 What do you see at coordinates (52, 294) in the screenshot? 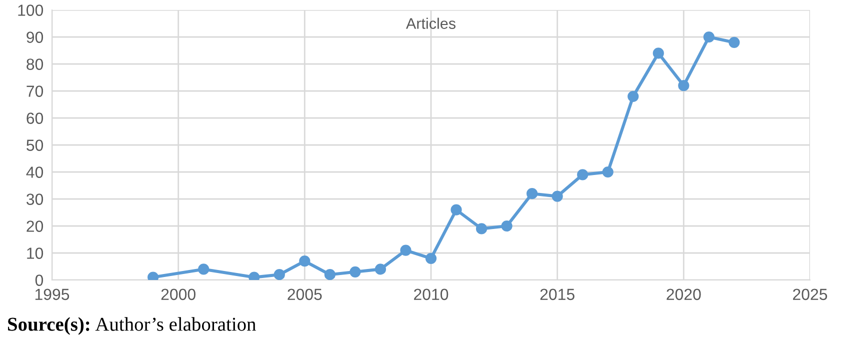
I see `x-tick-label: 1995` at bounding box center [52, 294].